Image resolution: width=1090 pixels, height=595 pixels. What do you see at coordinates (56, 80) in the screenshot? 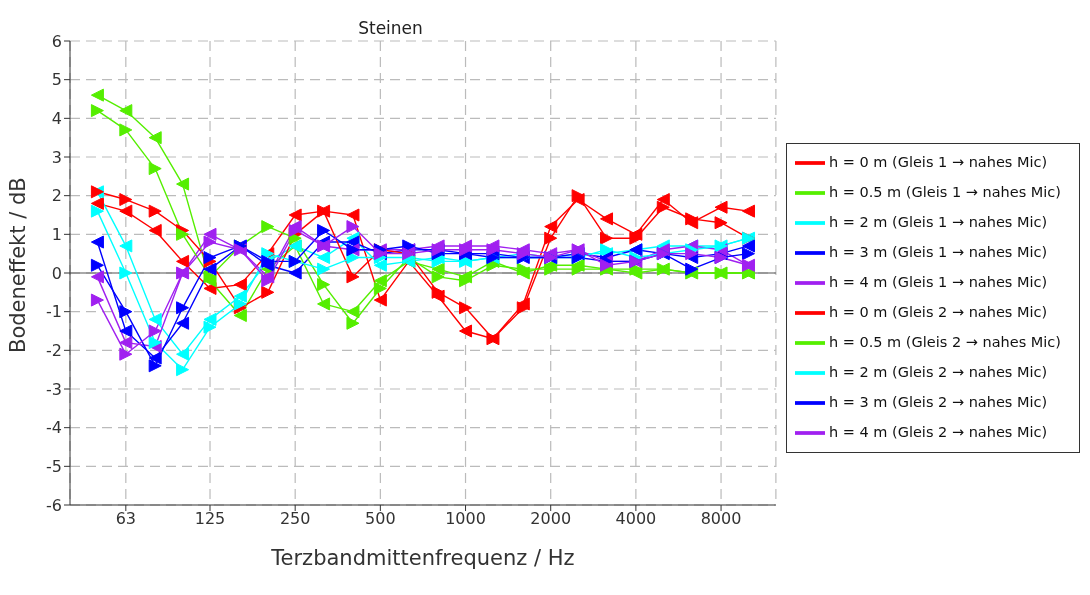
I see `y-tick-label: 5` at bounding box center [56, 80].